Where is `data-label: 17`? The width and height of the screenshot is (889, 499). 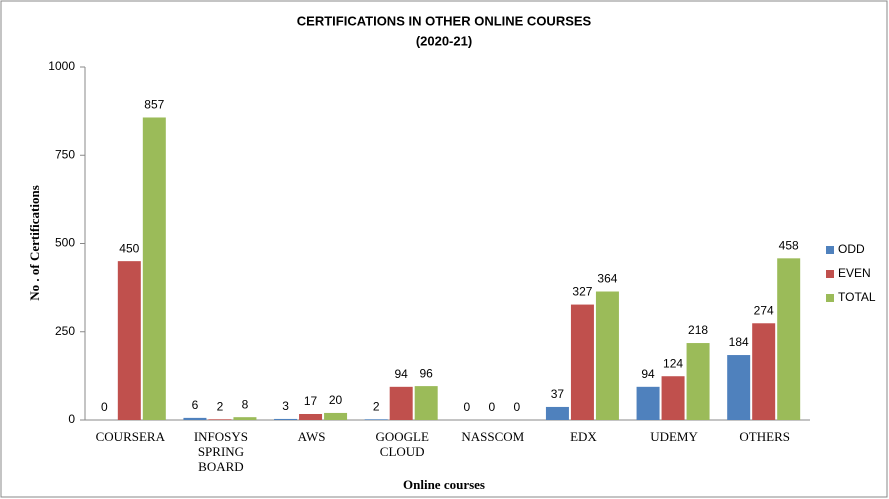 data-label: 17 is located at coordinates (311, 401).